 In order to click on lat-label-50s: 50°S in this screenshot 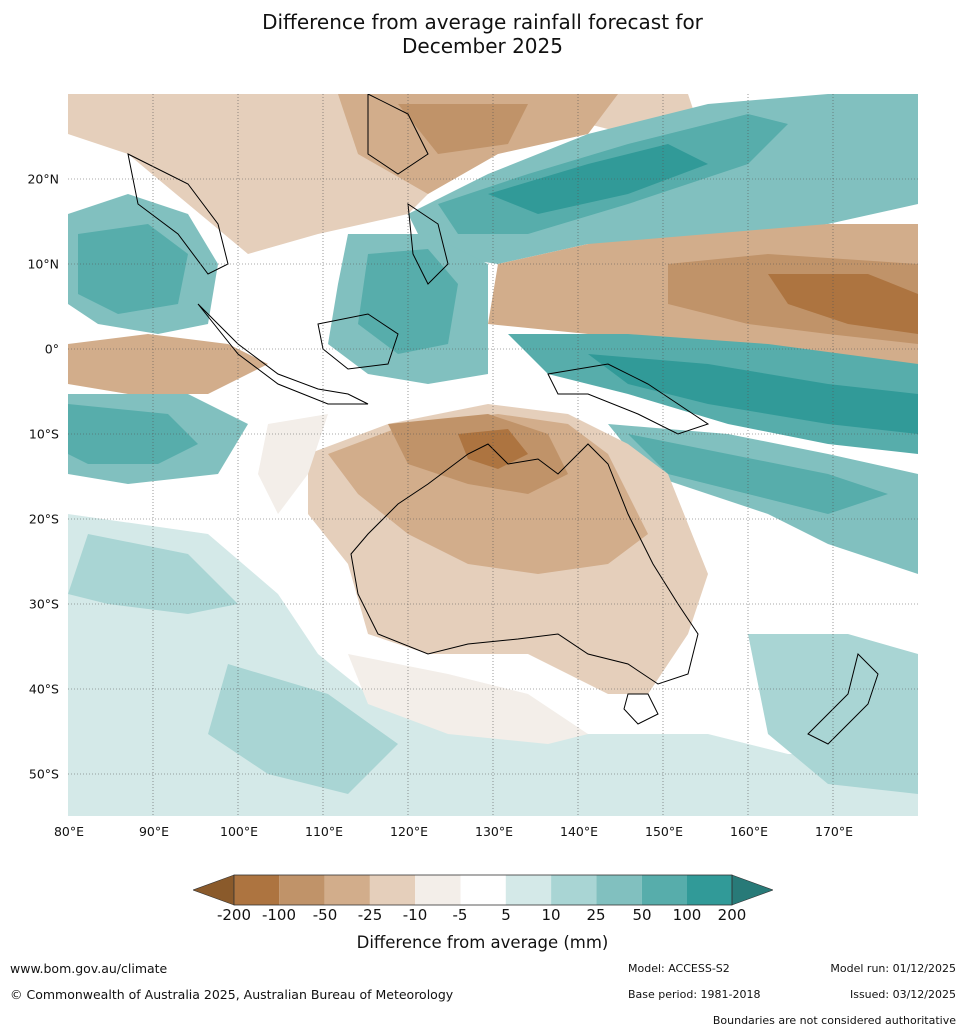, I will do `click(43, 774)`.